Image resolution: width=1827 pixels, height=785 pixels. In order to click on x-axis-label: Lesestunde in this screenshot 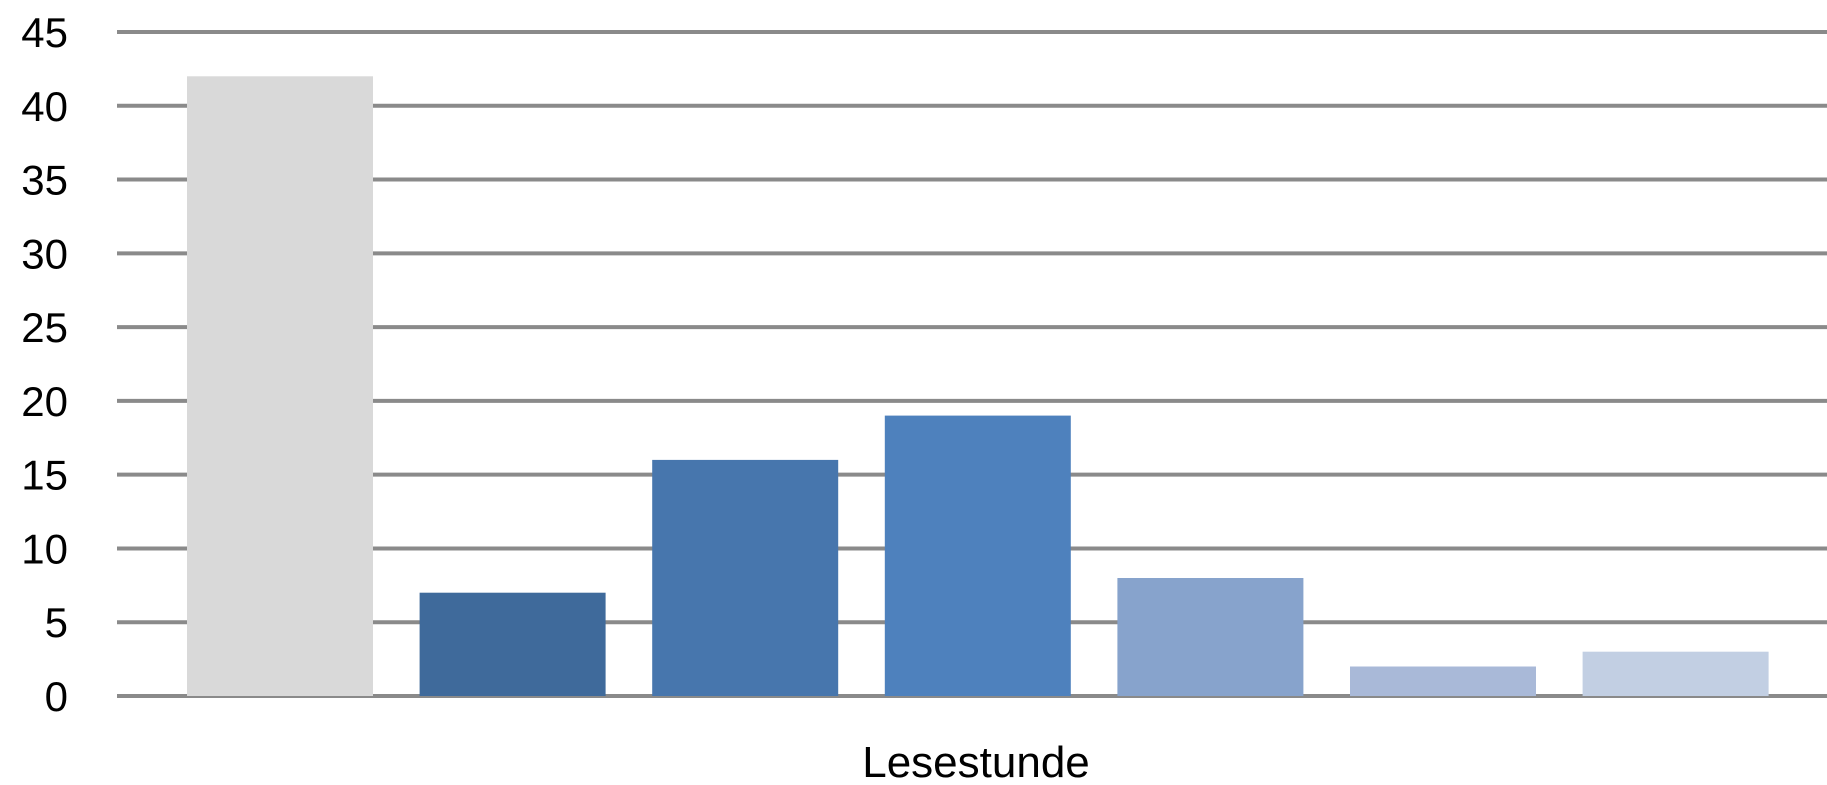, I will do `click(976, 761)`.